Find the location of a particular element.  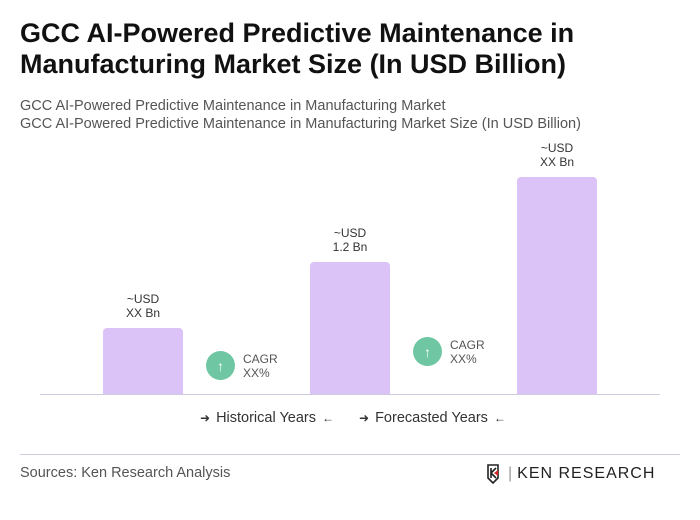

bar-label-1: ~USD XX Bn is located at coordinates (143, 306).